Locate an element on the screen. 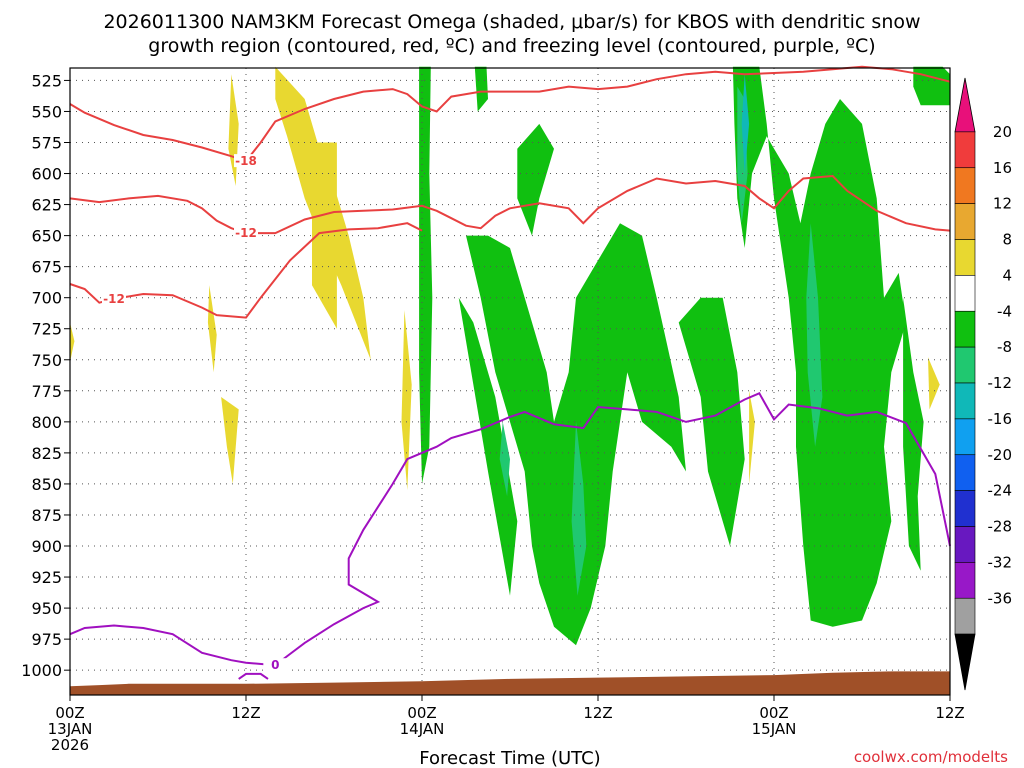 The height and width of the screenshot is (768, 1024). colorbar-label-1: 16 is located at coordinates (1002, 168).